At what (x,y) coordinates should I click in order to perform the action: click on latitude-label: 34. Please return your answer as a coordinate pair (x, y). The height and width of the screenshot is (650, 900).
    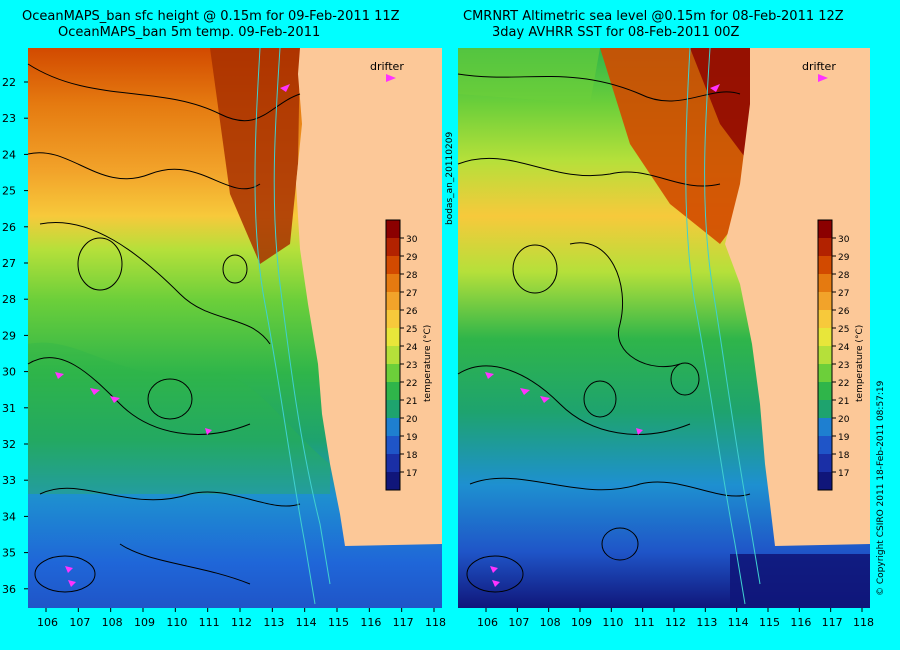
    Looking at the image, I should click on (9, 516).